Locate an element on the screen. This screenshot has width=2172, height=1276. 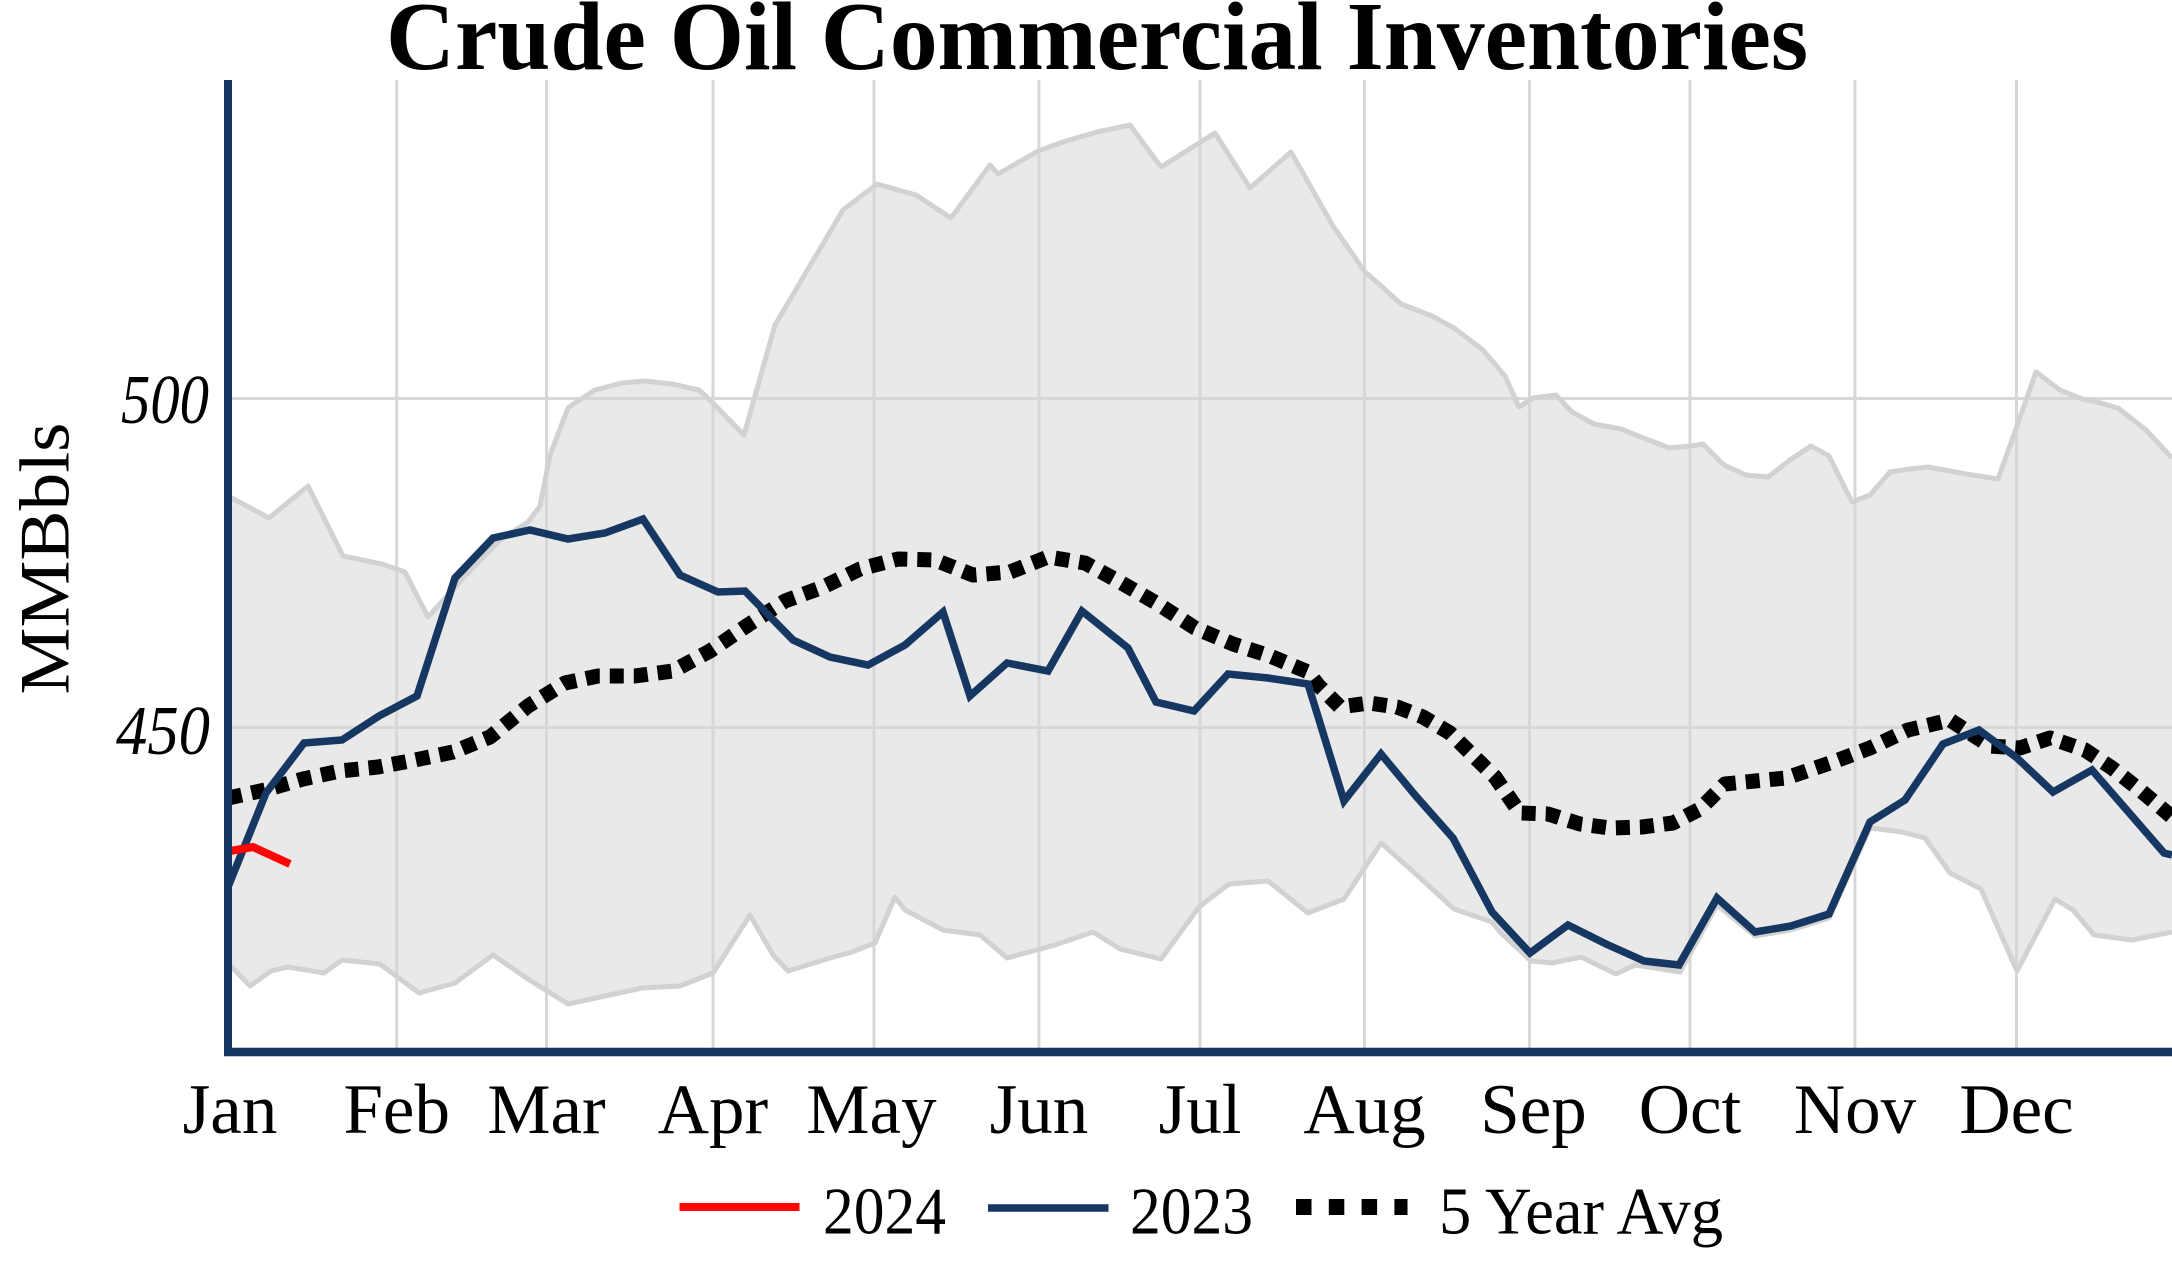
svg-text: Jun is located at coordinates (1039, 1110).